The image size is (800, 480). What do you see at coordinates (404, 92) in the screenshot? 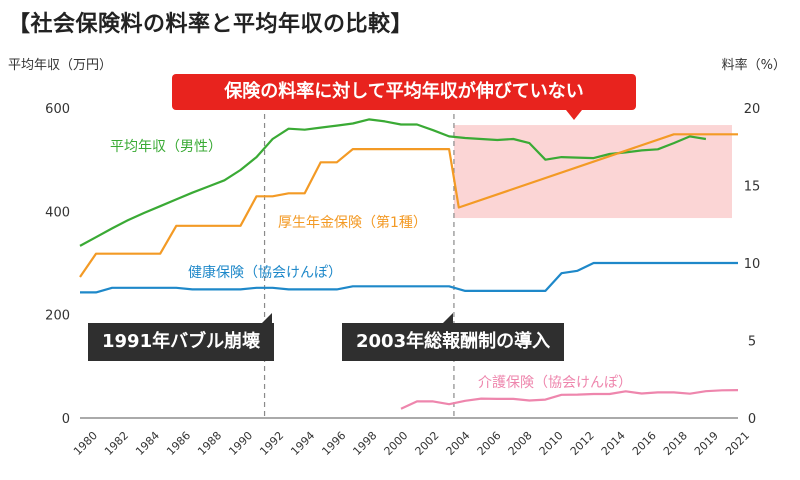
I see `callout-banner: 保険の料率に対して平均年収が伸びていない` at bounding box center [404, 92].